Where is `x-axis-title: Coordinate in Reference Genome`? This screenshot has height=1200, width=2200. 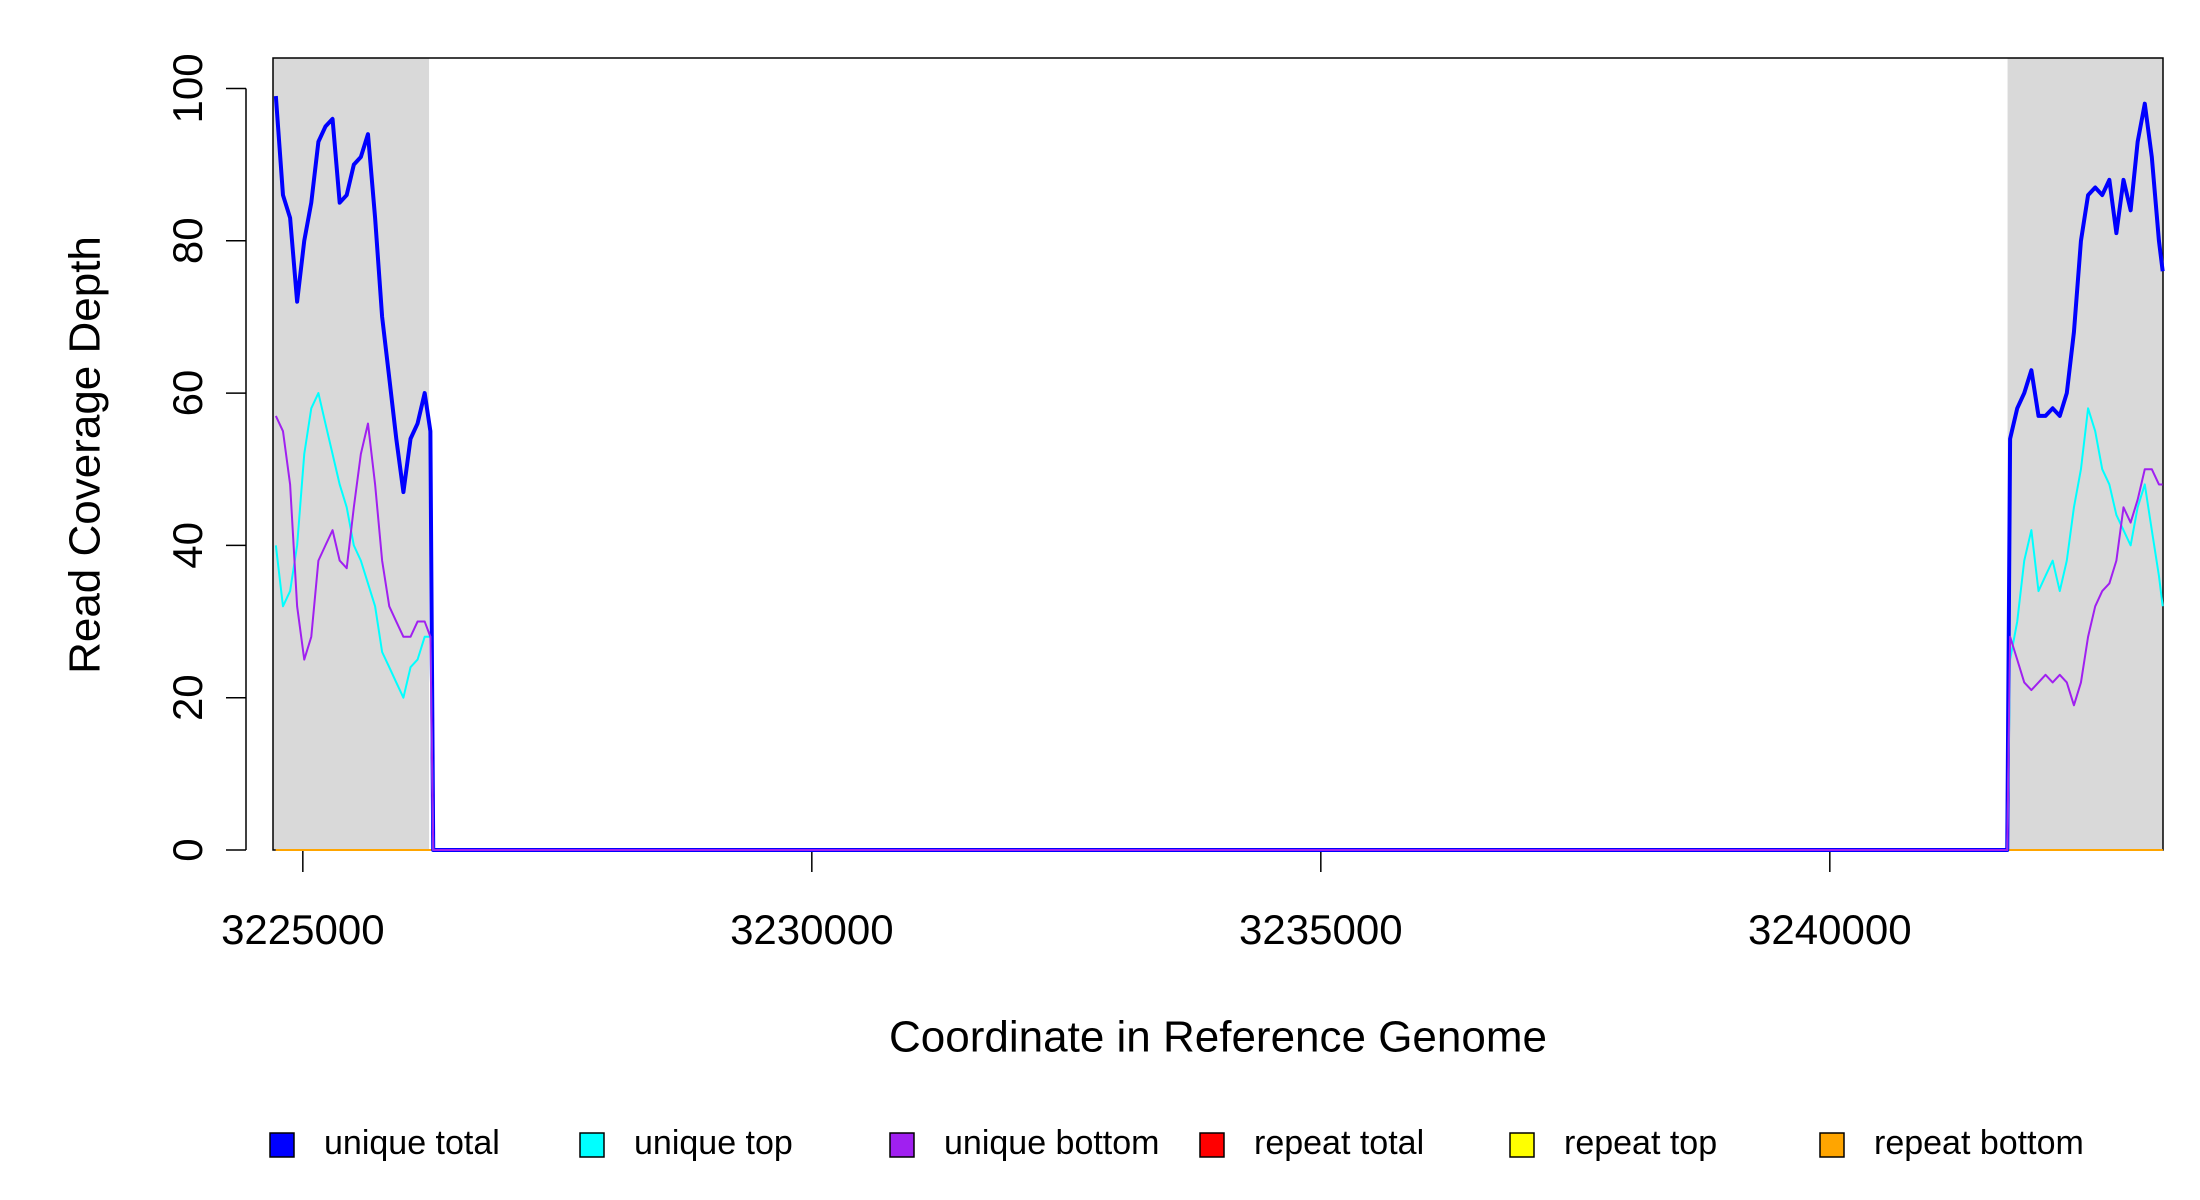
x-axis-title: Coordinate in Reference Genome is located at coordinates (1218, 1037).